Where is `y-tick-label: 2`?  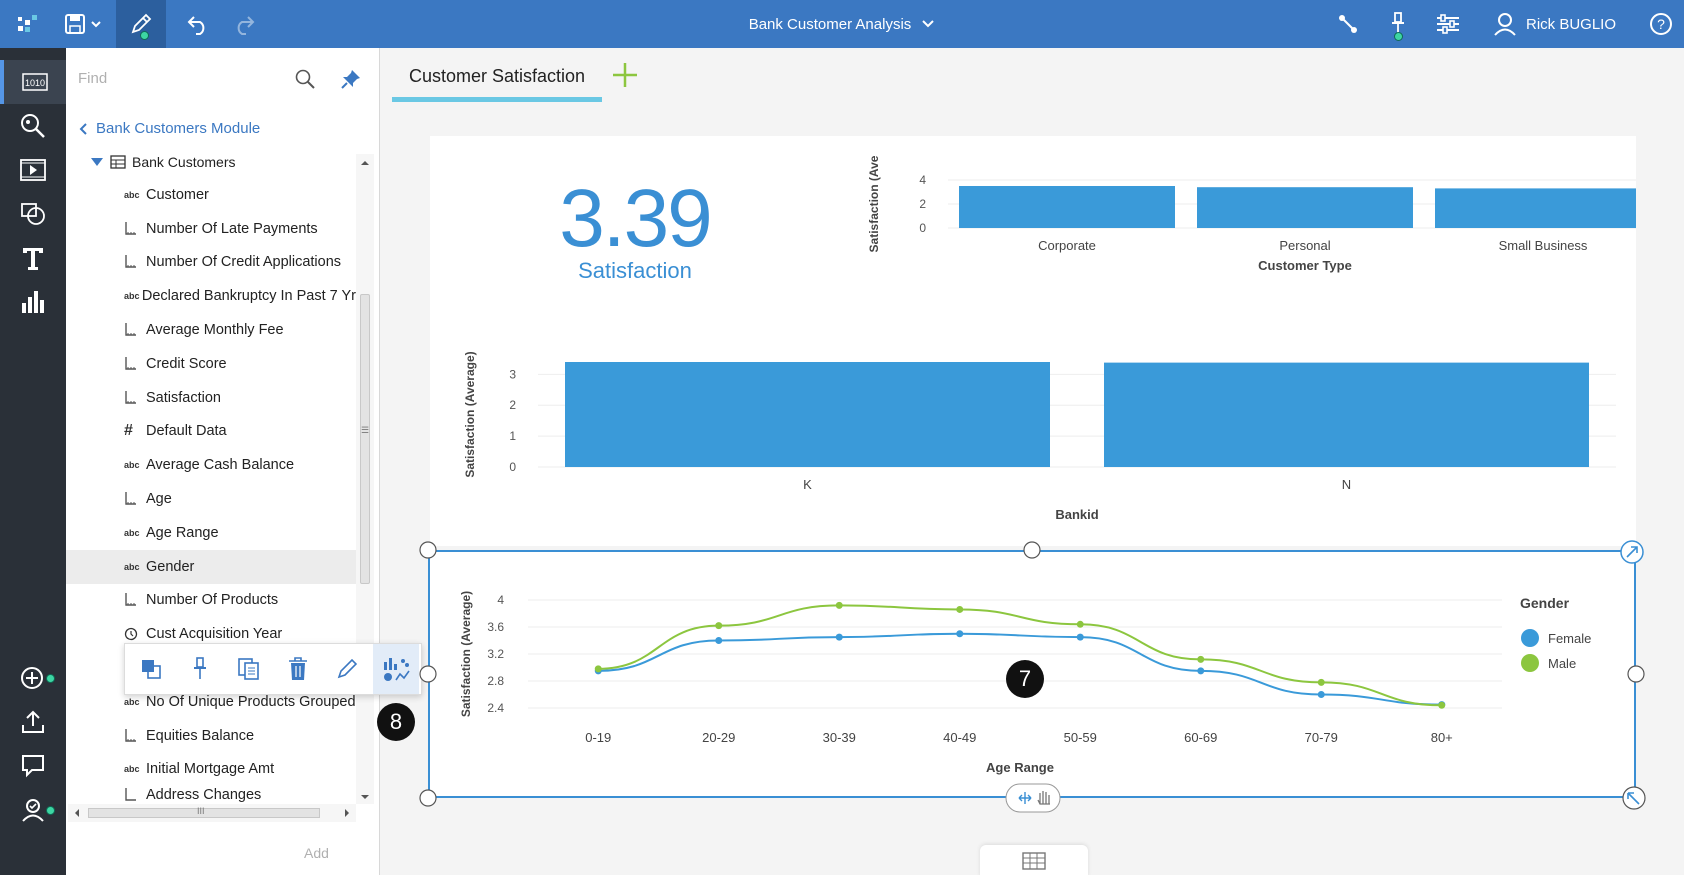
y-tick-label: 2 is located at coordinates (512, 405).